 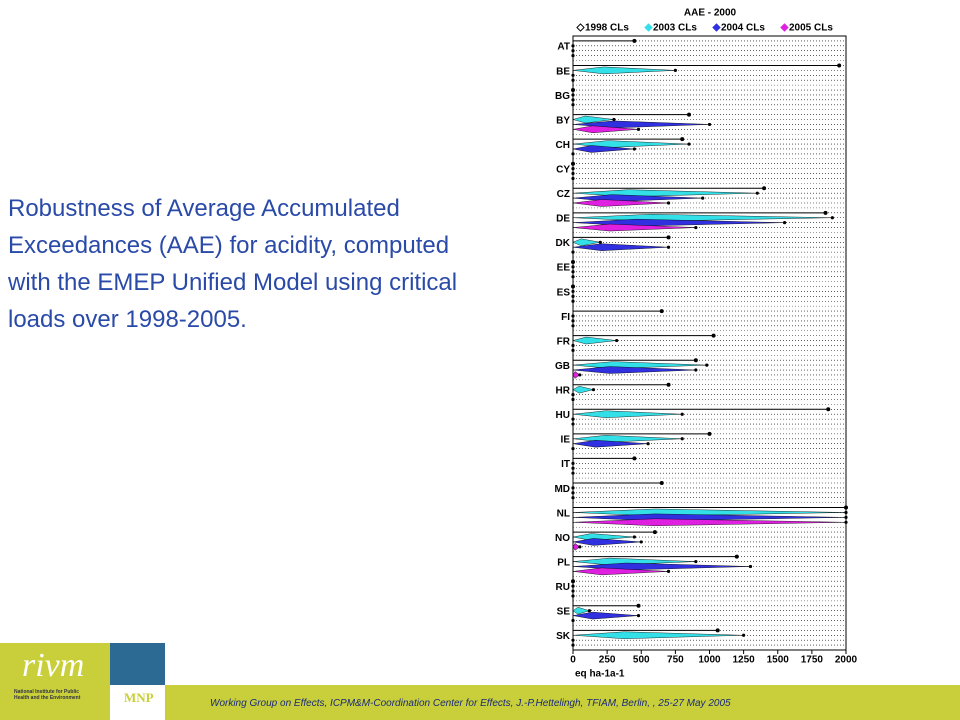 What do you see at coordinates (778, 660) in the screenshot?
I see `x-tick-label: 1500` at bounding box center [778, 660].